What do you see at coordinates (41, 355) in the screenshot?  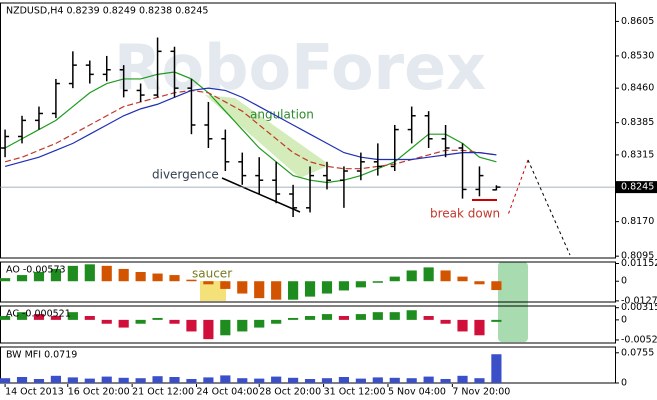 I see `panel-title: BW MFI 0.0719` at bounding box center [41, 355].